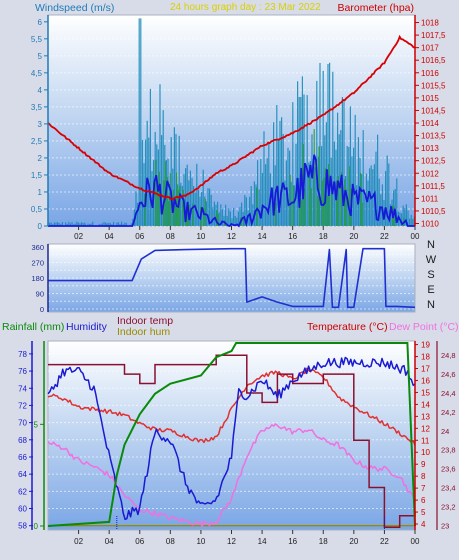  Describe the element at coordinates (448, 487) in the screenshot. I see `indoor-temp-tick-label: 23,4` at that location.